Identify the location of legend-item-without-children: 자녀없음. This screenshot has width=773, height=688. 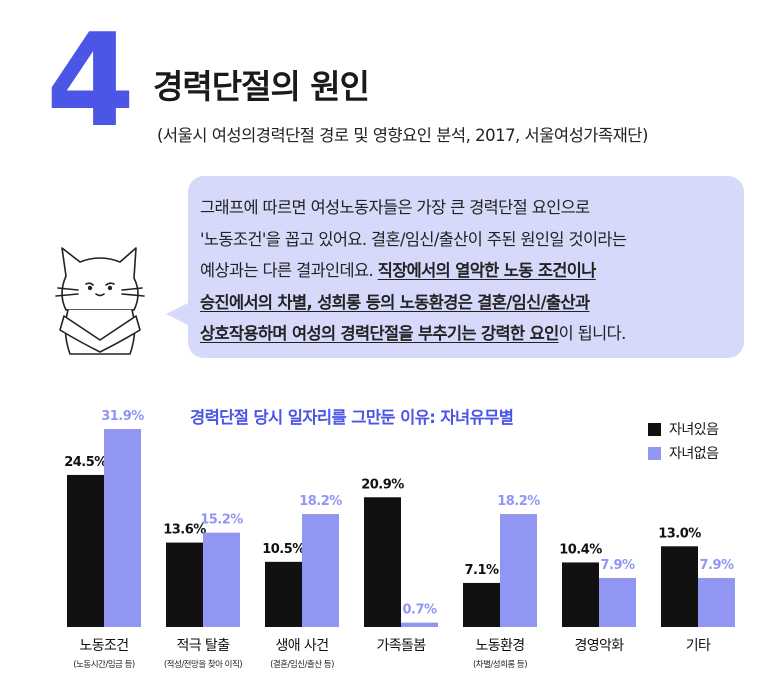
(683, 453).